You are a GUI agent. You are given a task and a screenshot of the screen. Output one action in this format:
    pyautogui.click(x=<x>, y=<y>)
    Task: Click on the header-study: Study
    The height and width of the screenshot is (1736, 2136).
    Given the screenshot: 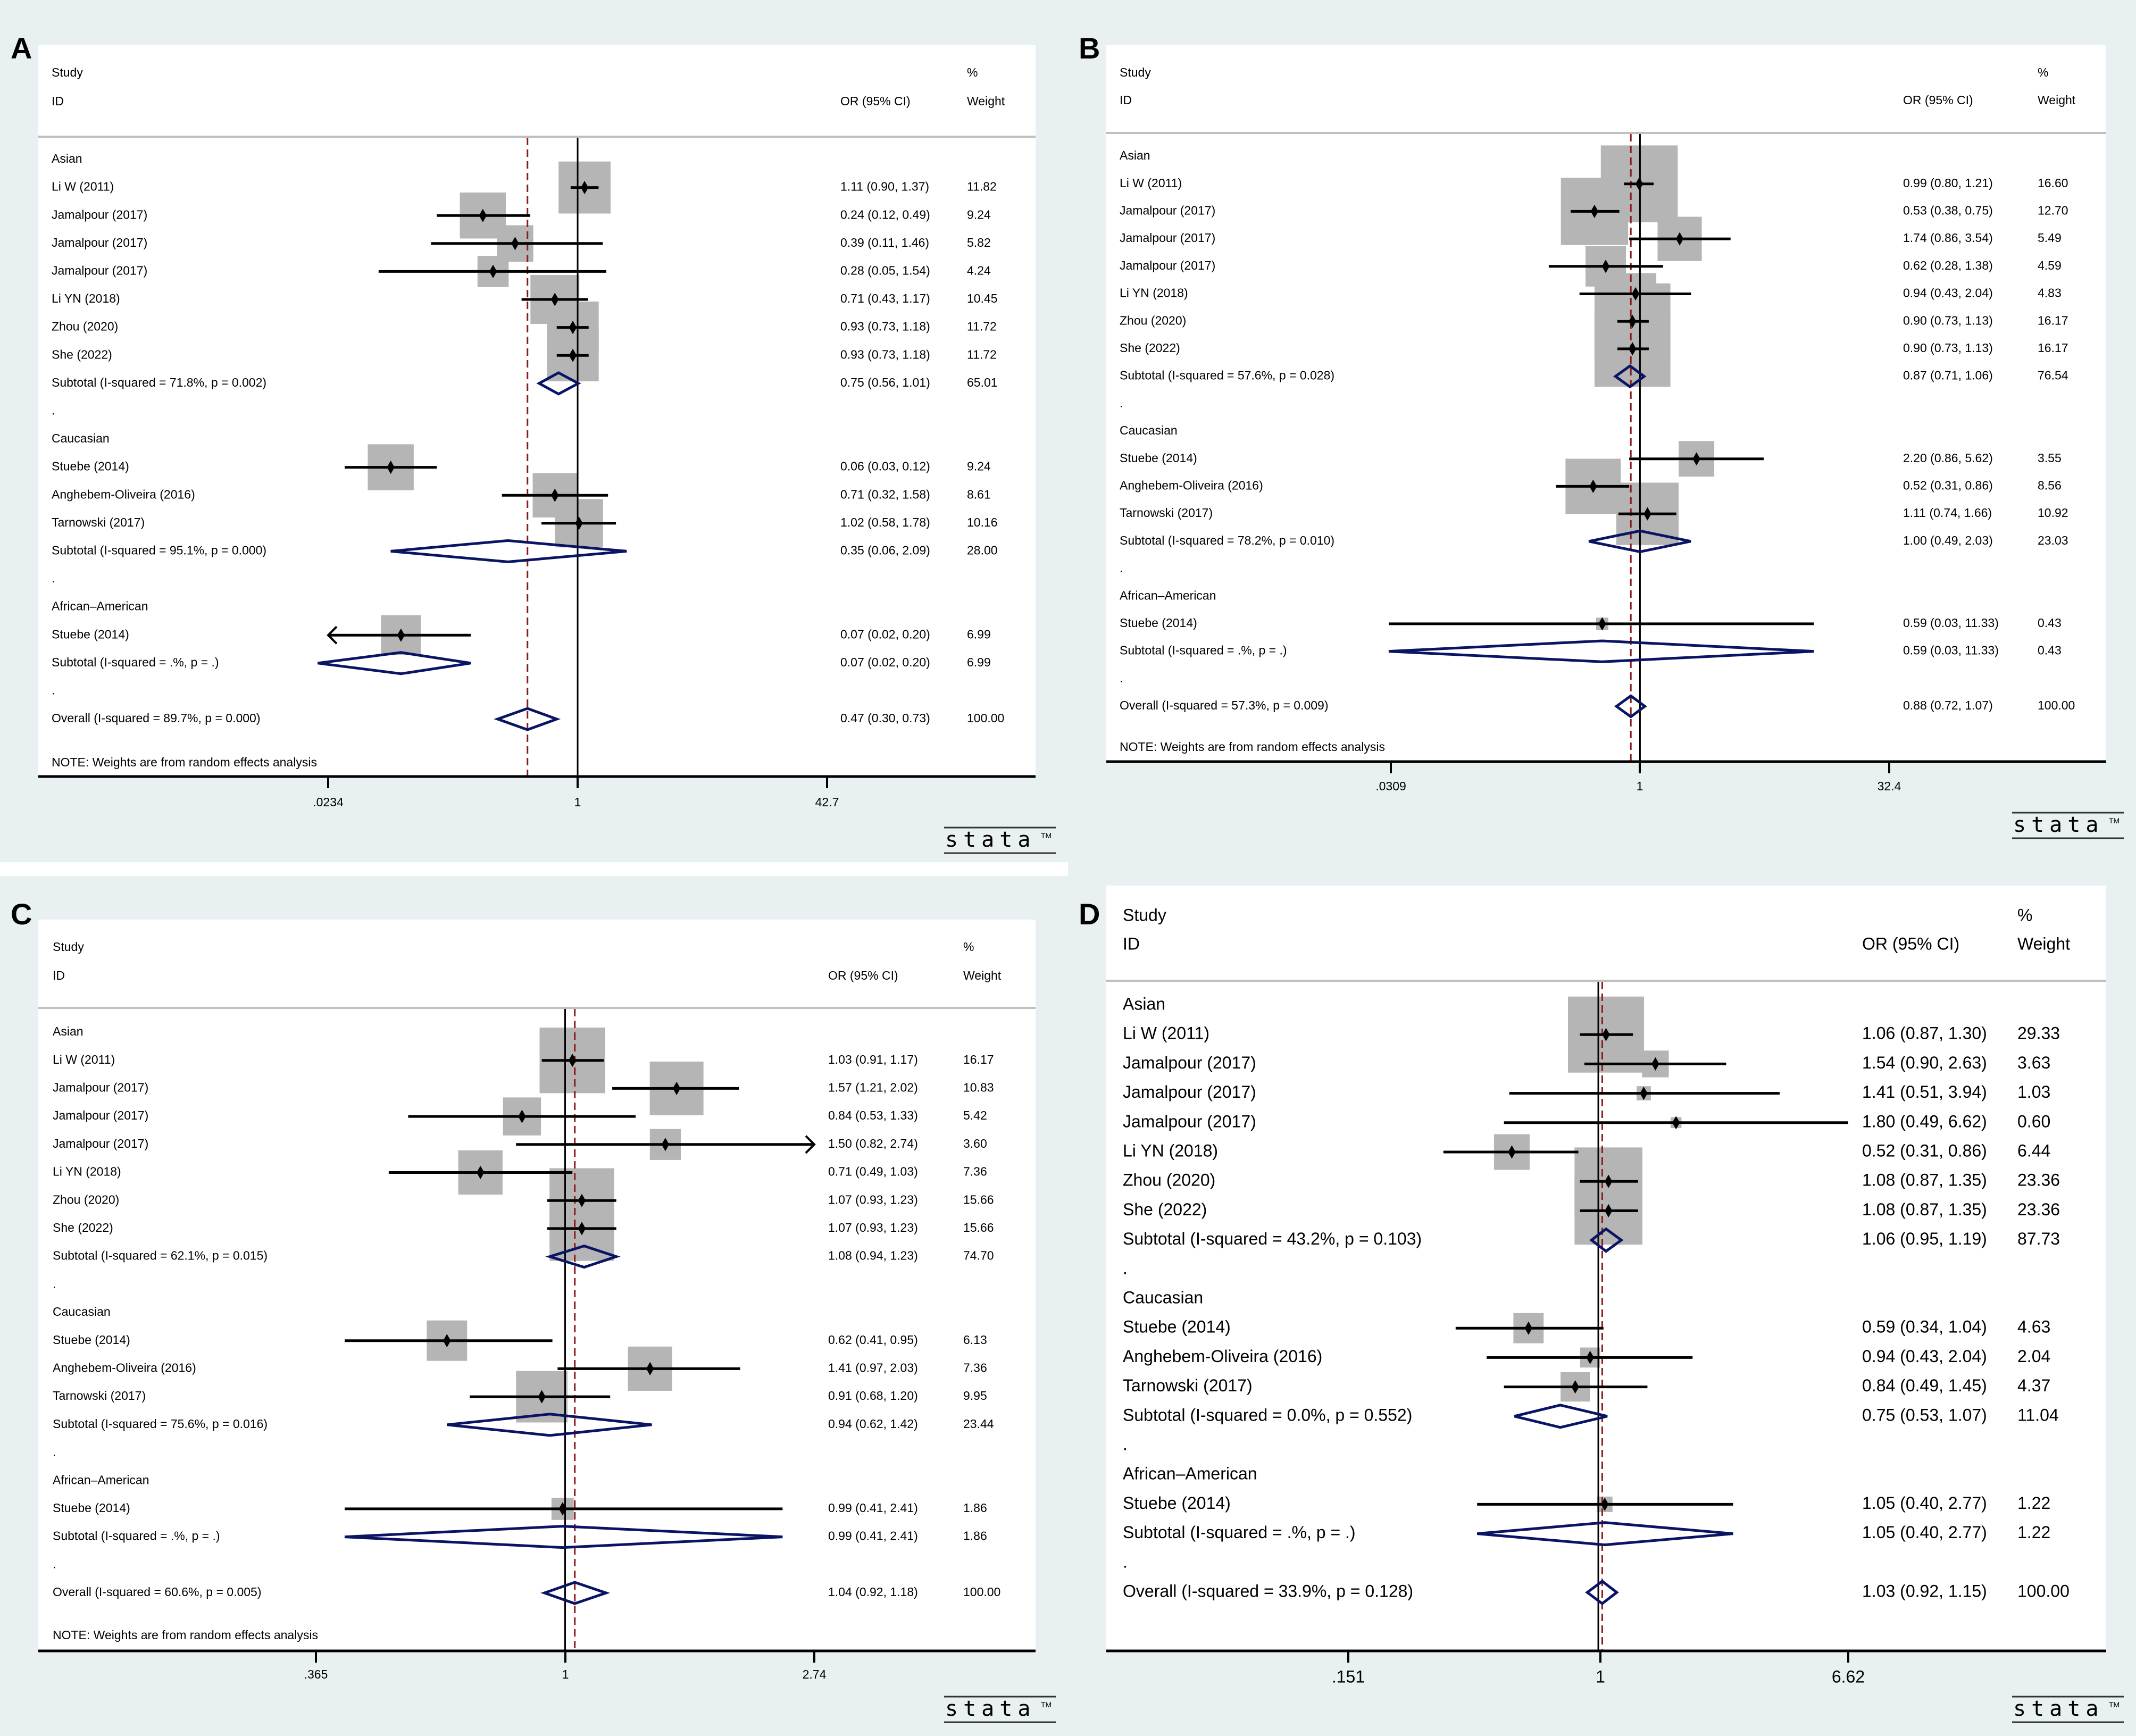 What is the action you would take?
    pyautogui.click(x=68, y=947)
    